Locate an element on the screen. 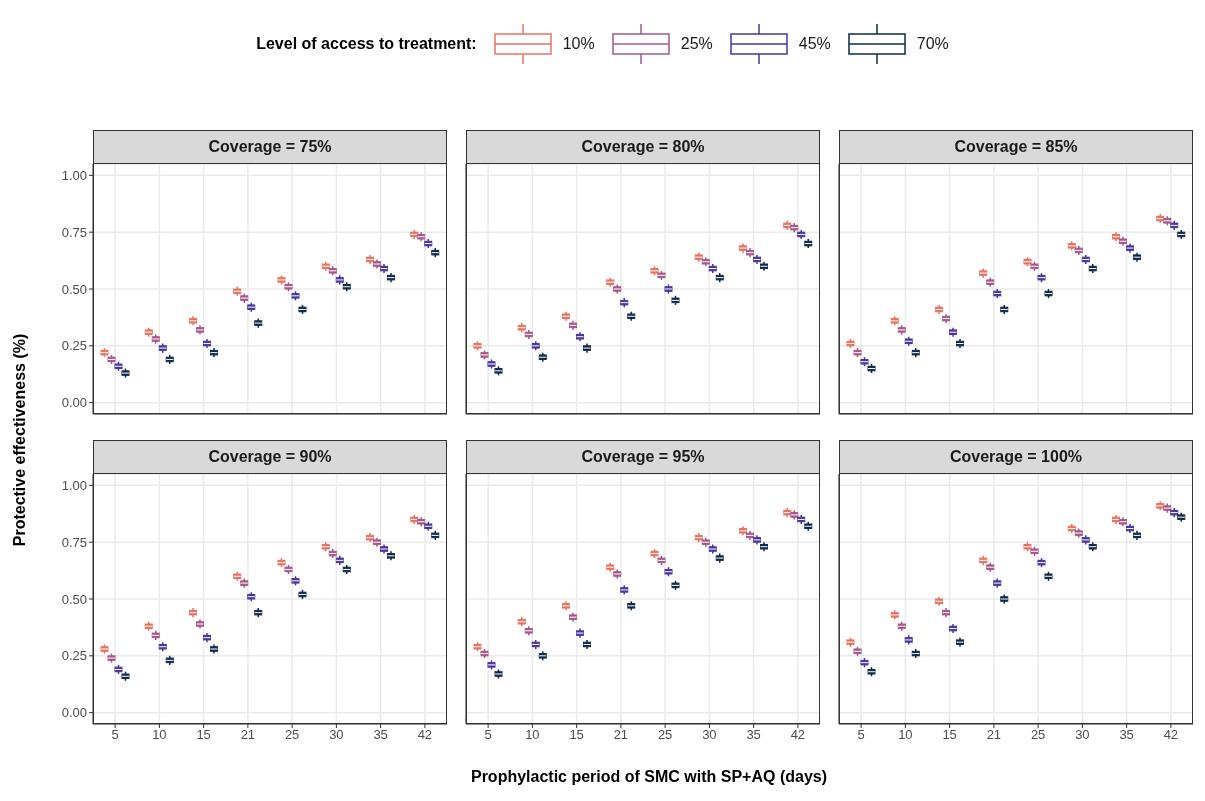  legend-title: Level of access to treatment: is located at coordinates (366, 44).